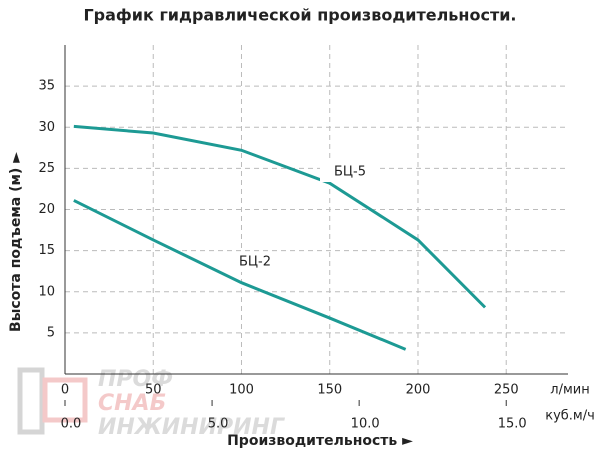  I want to click on watermark: ПРОФ СНАБ ИНЖИНИРИНГ, so click(151, 403).